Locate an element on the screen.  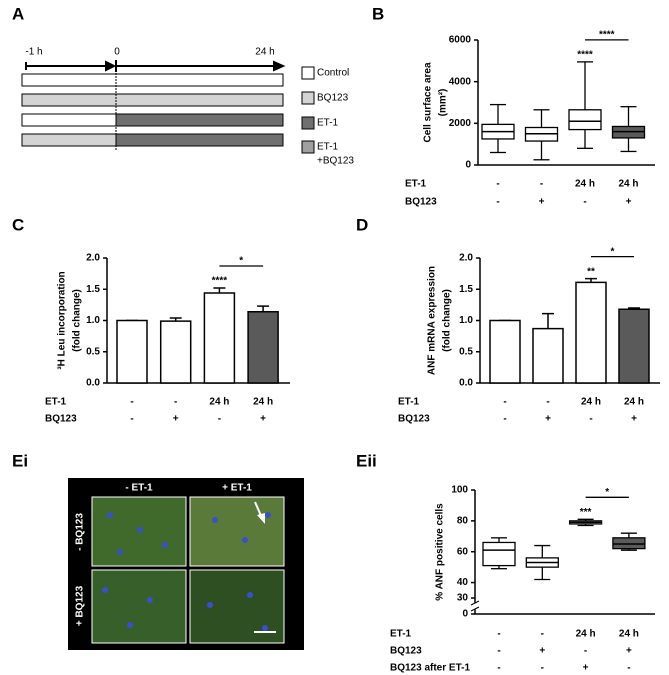
condition-name: BQ123 after ET-1 is located at coordinates (430, 668).